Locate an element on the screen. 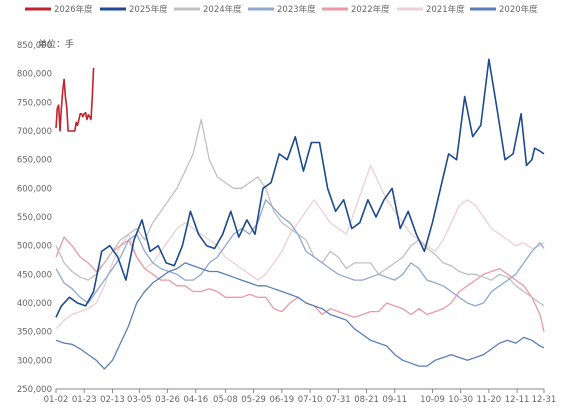 The image size is (575, 410). legend-item: 2023年度 is located at coordinates (282, 9).